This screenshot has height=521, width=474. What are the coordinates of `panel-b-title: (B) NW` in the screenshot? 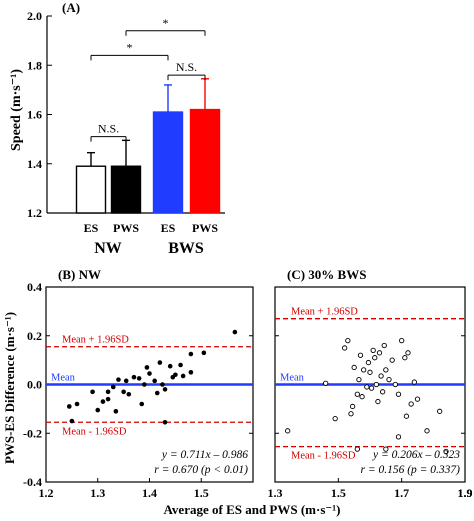 It's located at (79, 274).